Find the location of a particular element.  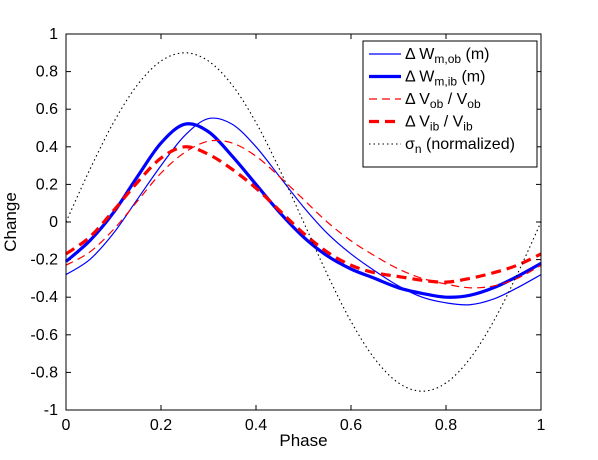

legend-box is located at coordinates (450, 104).